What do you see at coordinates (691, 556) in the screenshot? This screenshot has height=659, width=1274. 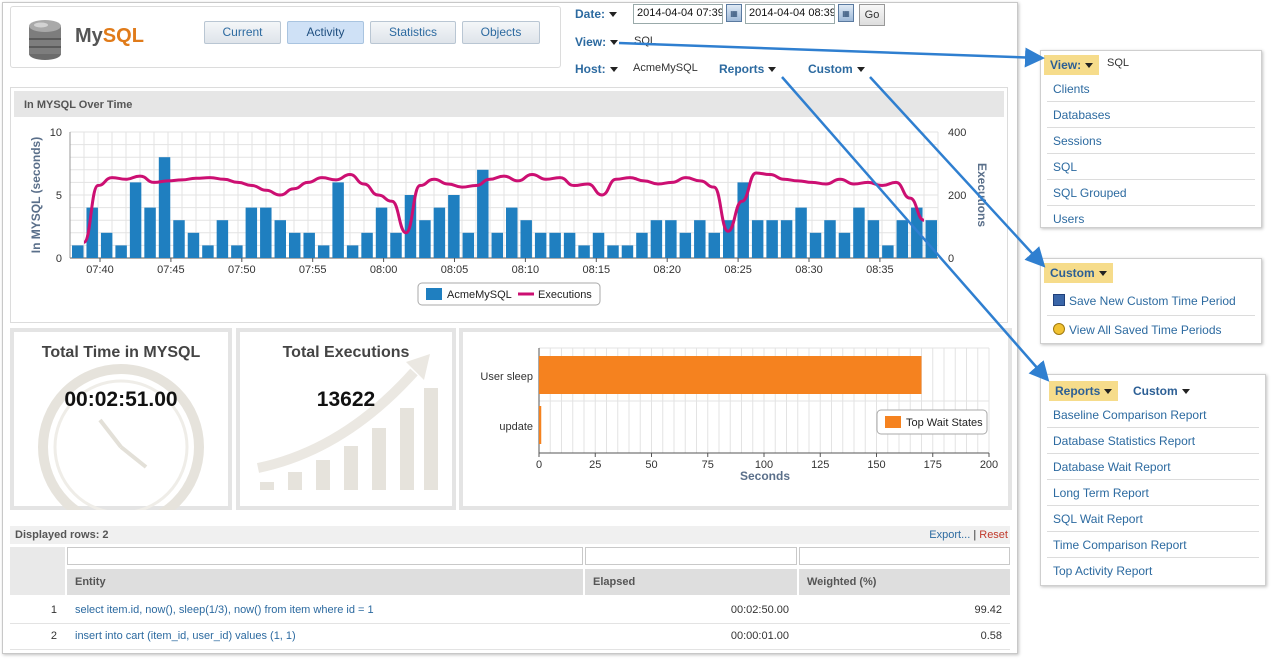 I see `elapsed-filter-input` at bounding box center [691, 556].